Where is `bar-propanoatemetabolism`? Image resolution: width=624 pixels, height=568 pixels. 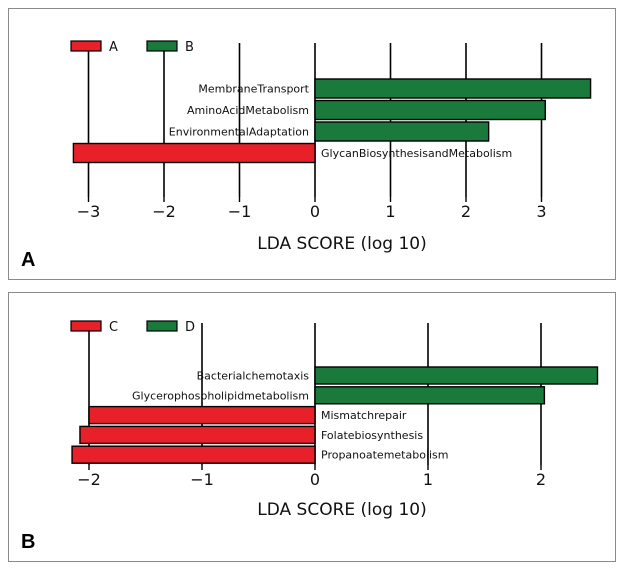
bar-propanoatemetabolism is located at coordinates (193, 454).